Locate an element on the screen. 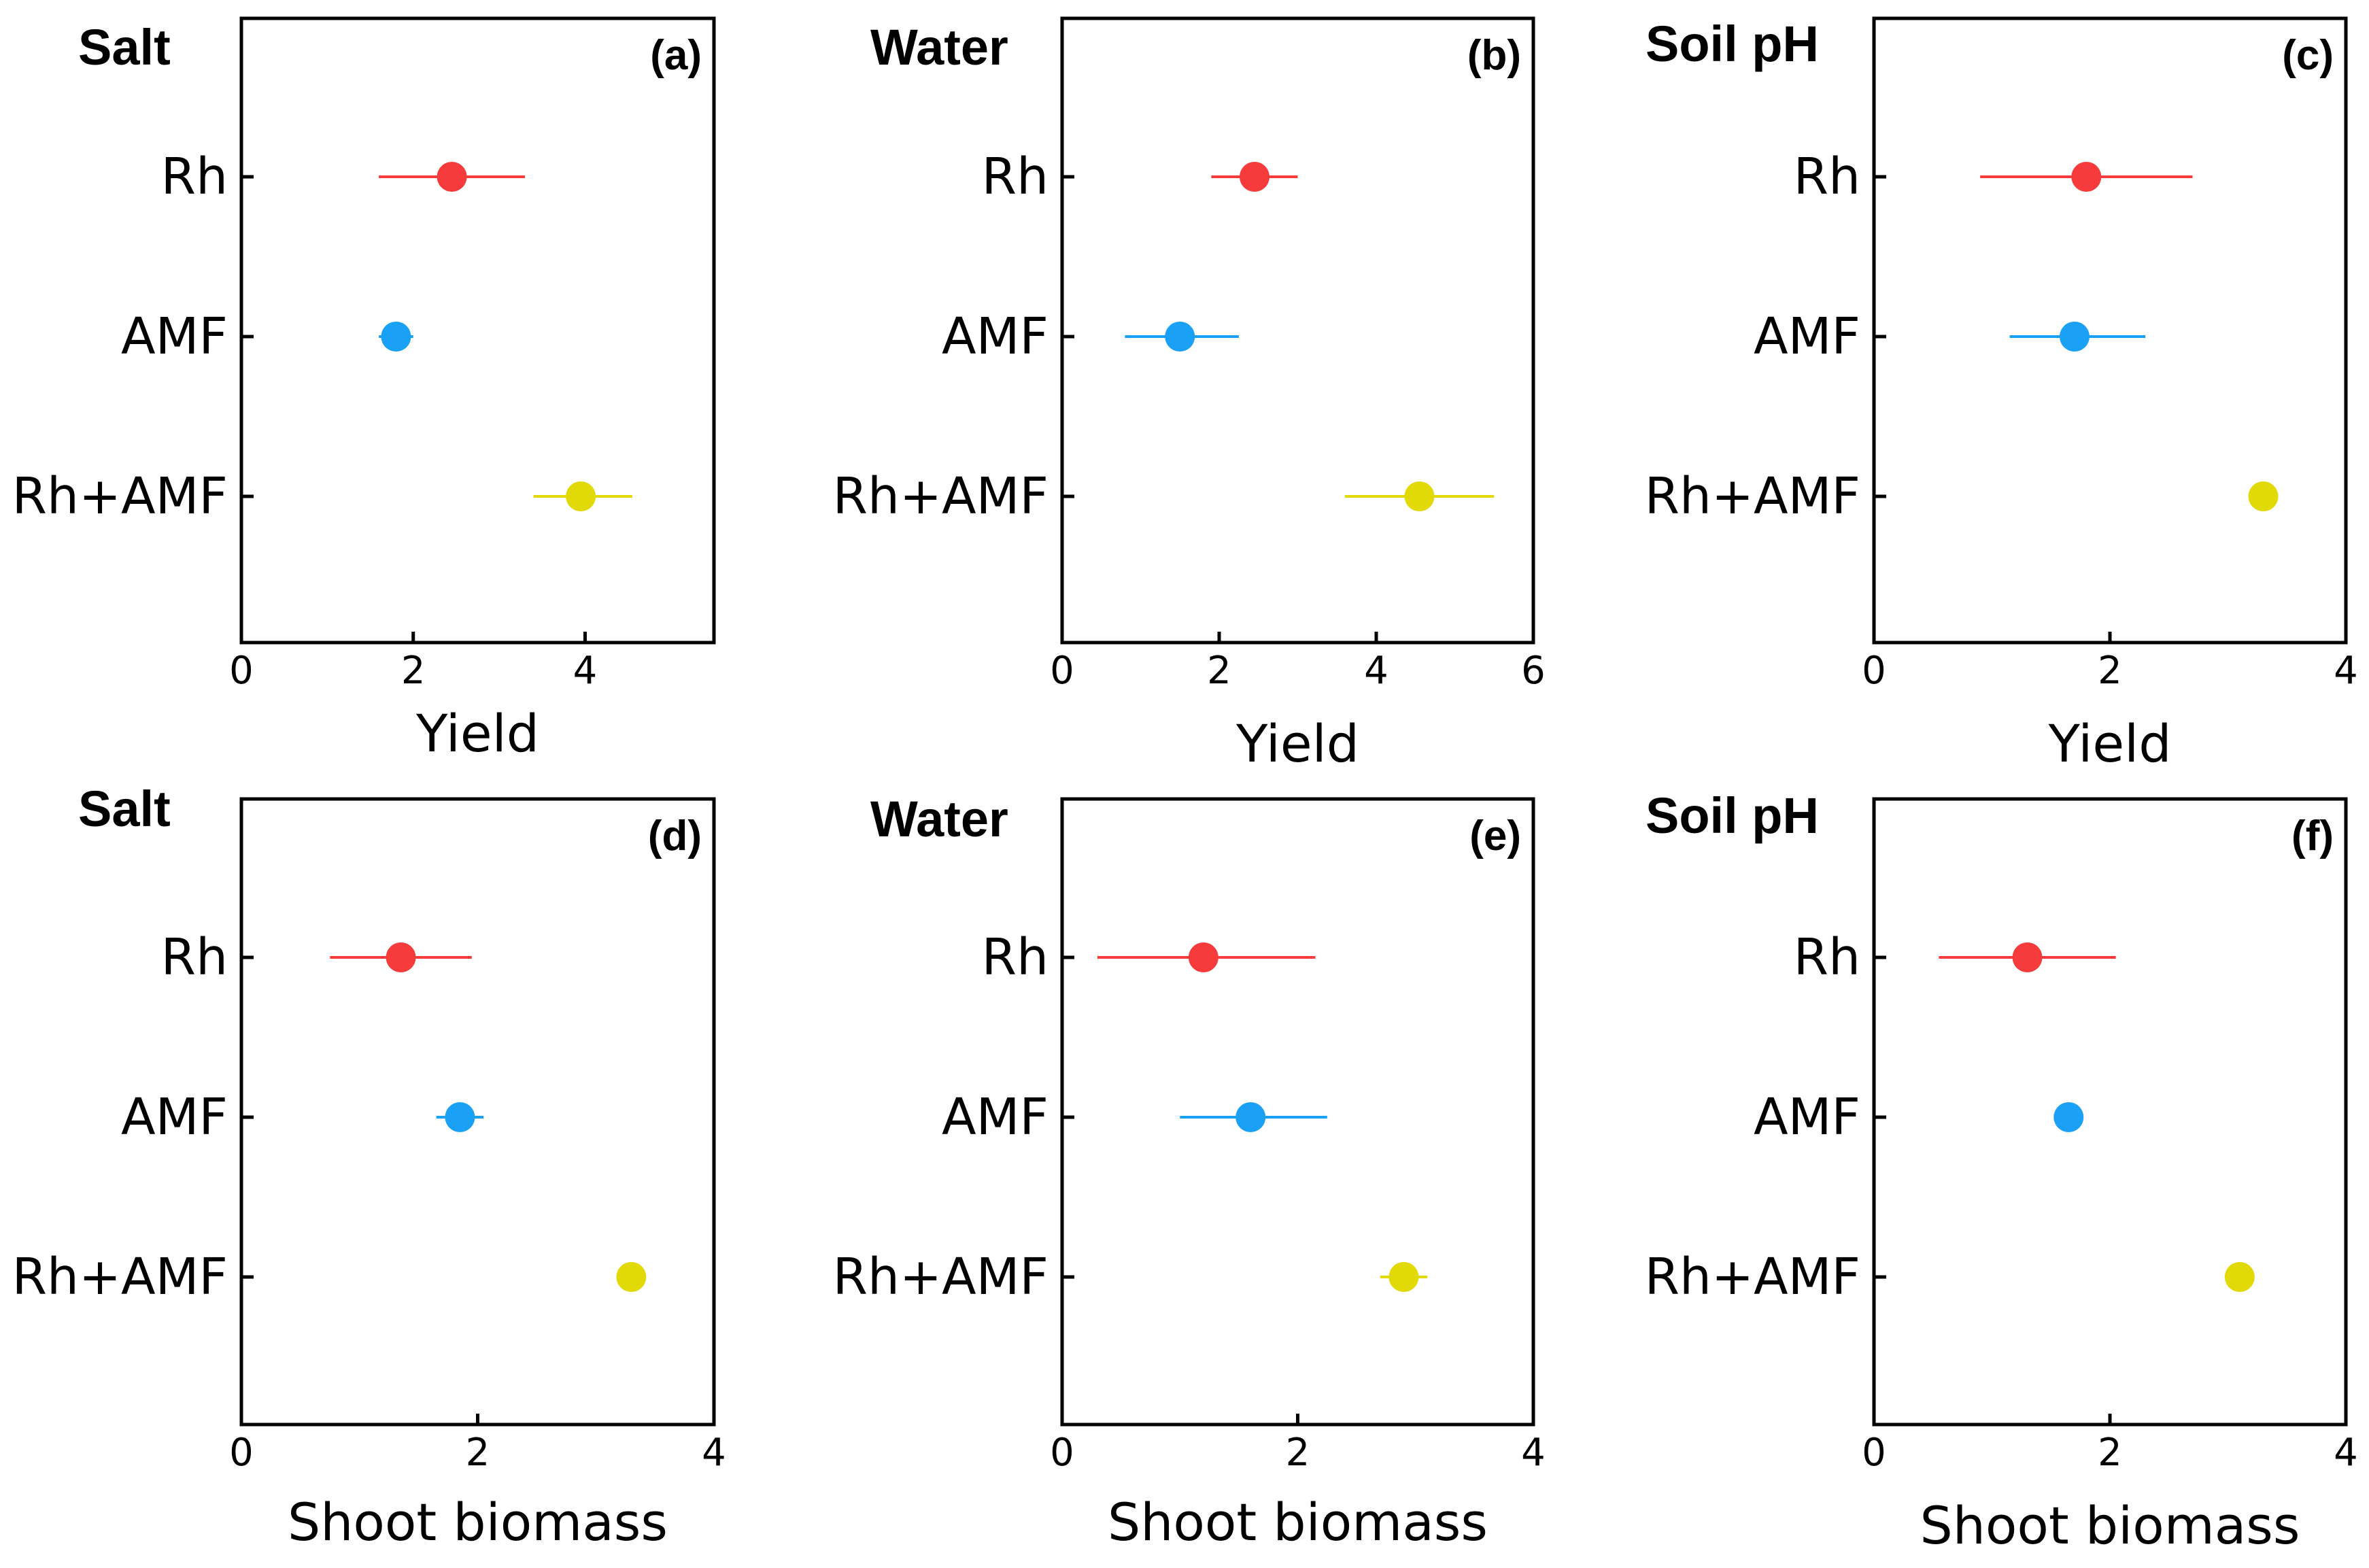  panel-tag: (e) is located at coordinates (1495, 836).